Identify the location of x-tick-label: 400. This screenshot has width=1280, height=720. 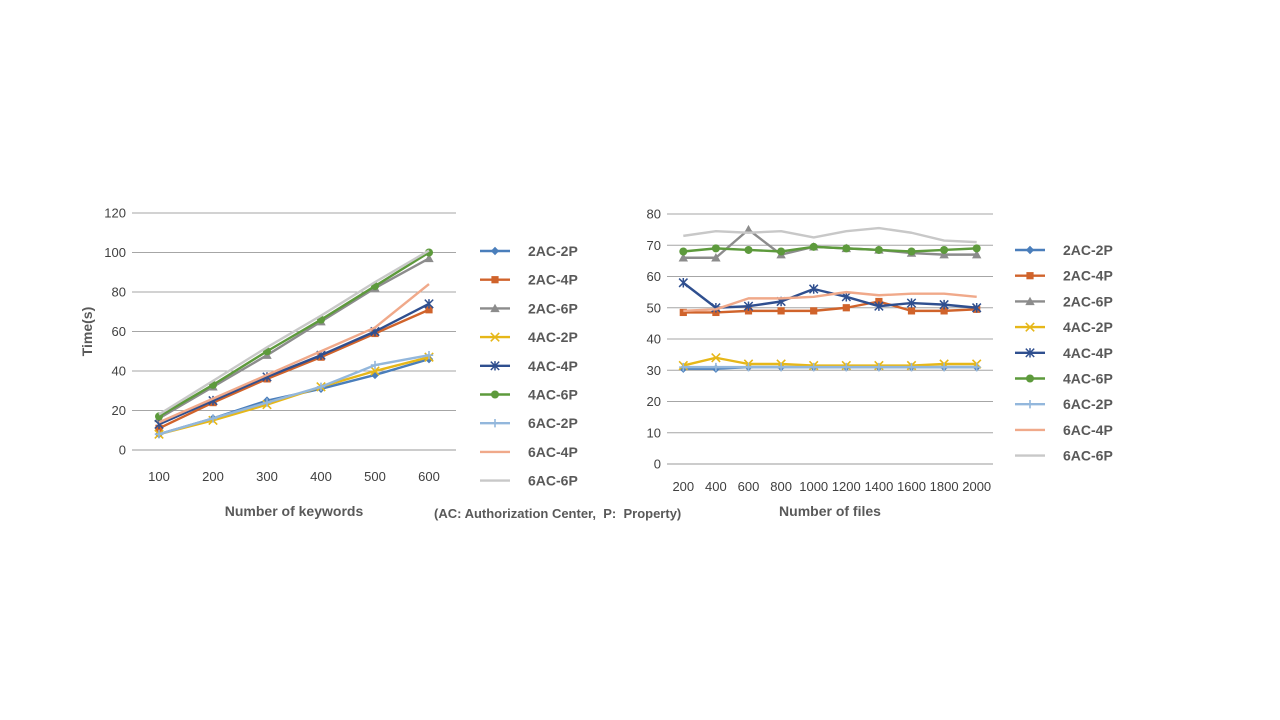
(716, 486).